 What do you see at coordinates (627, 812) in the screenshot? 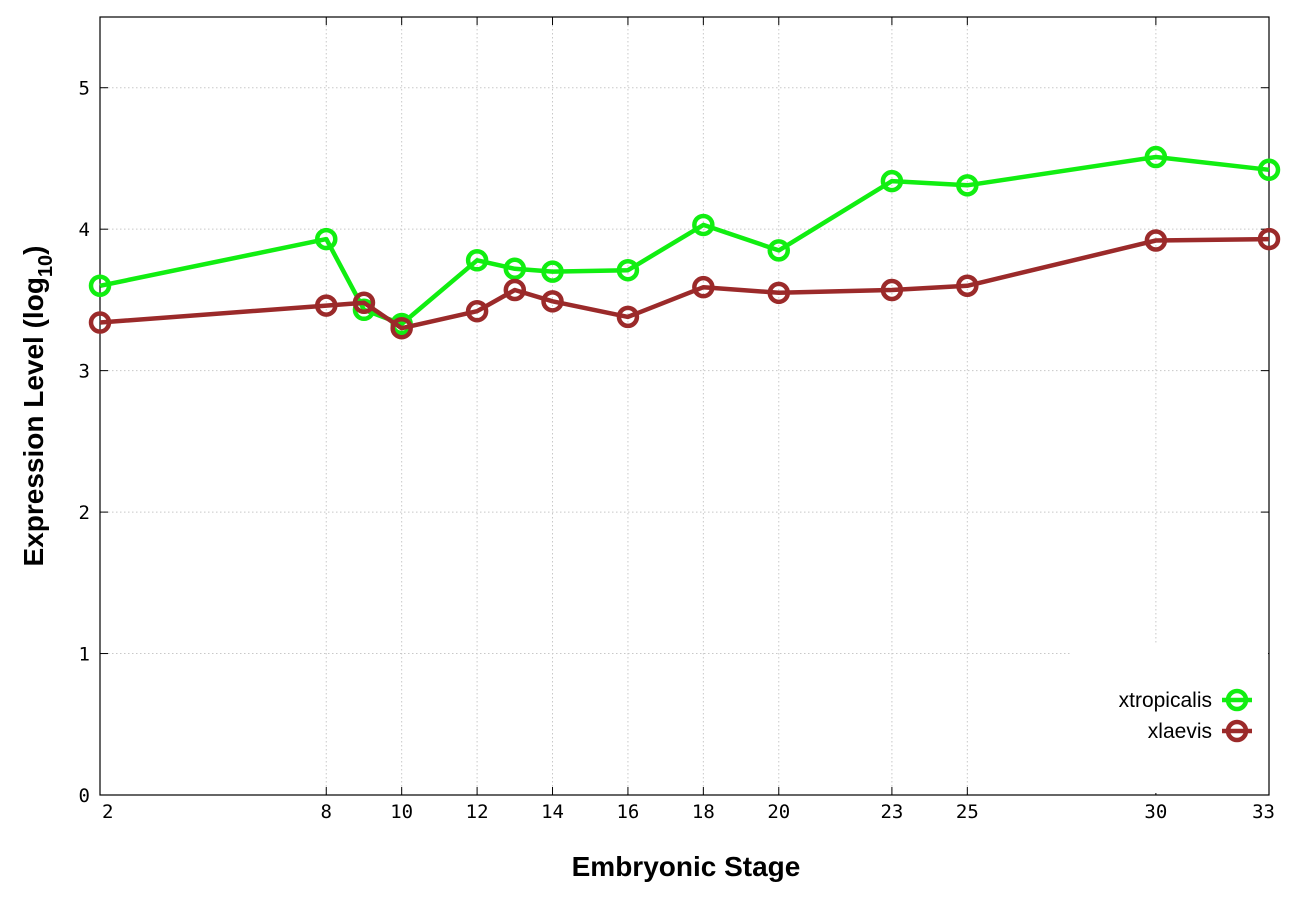
I see `x-tick-label-16: 16` at bounding box center [627, 812].